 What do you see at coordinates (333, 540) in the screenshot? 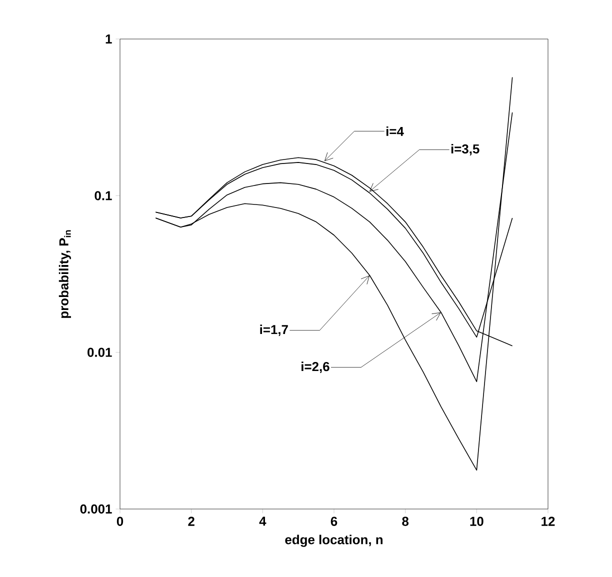
I see `x-axis-title: edge location, n` at bounding box center [333, 540].